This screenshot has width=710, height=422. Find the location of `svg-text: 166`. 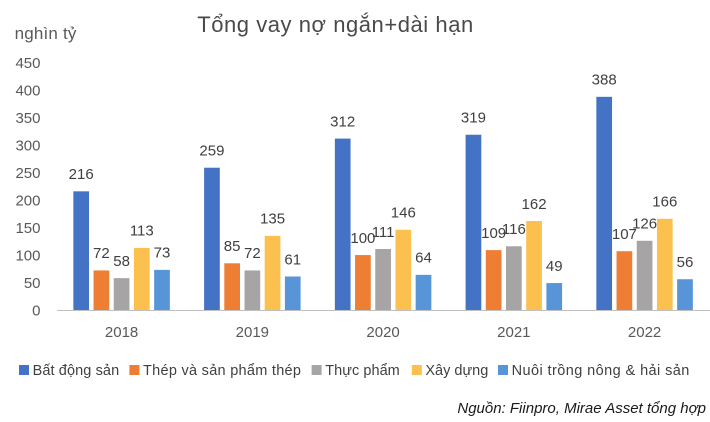

svg-text: 166 is located at coordinates (664, 202).